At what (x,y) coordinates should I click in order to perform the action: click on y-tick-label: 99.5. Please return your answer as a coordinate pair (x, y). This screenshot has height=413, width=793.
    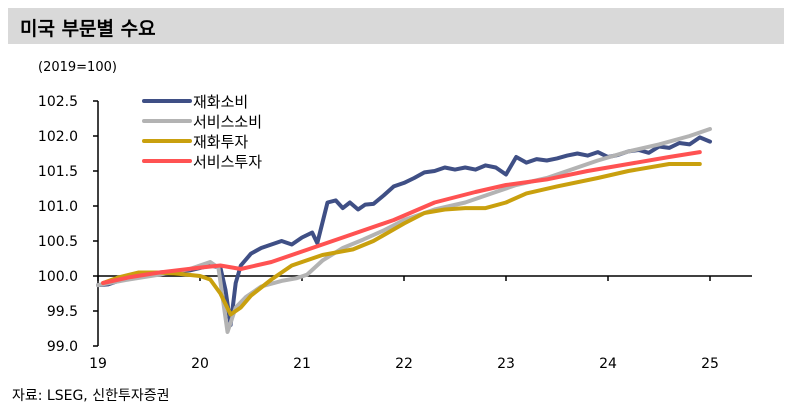
    Looking at the image, I should click on (62, 312).